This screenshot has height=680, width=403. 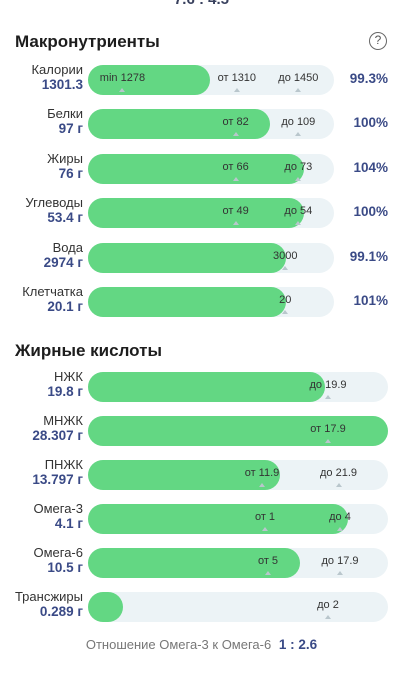 I want to click on range-marker-label: до 19.9, so click(x=328, y=385).